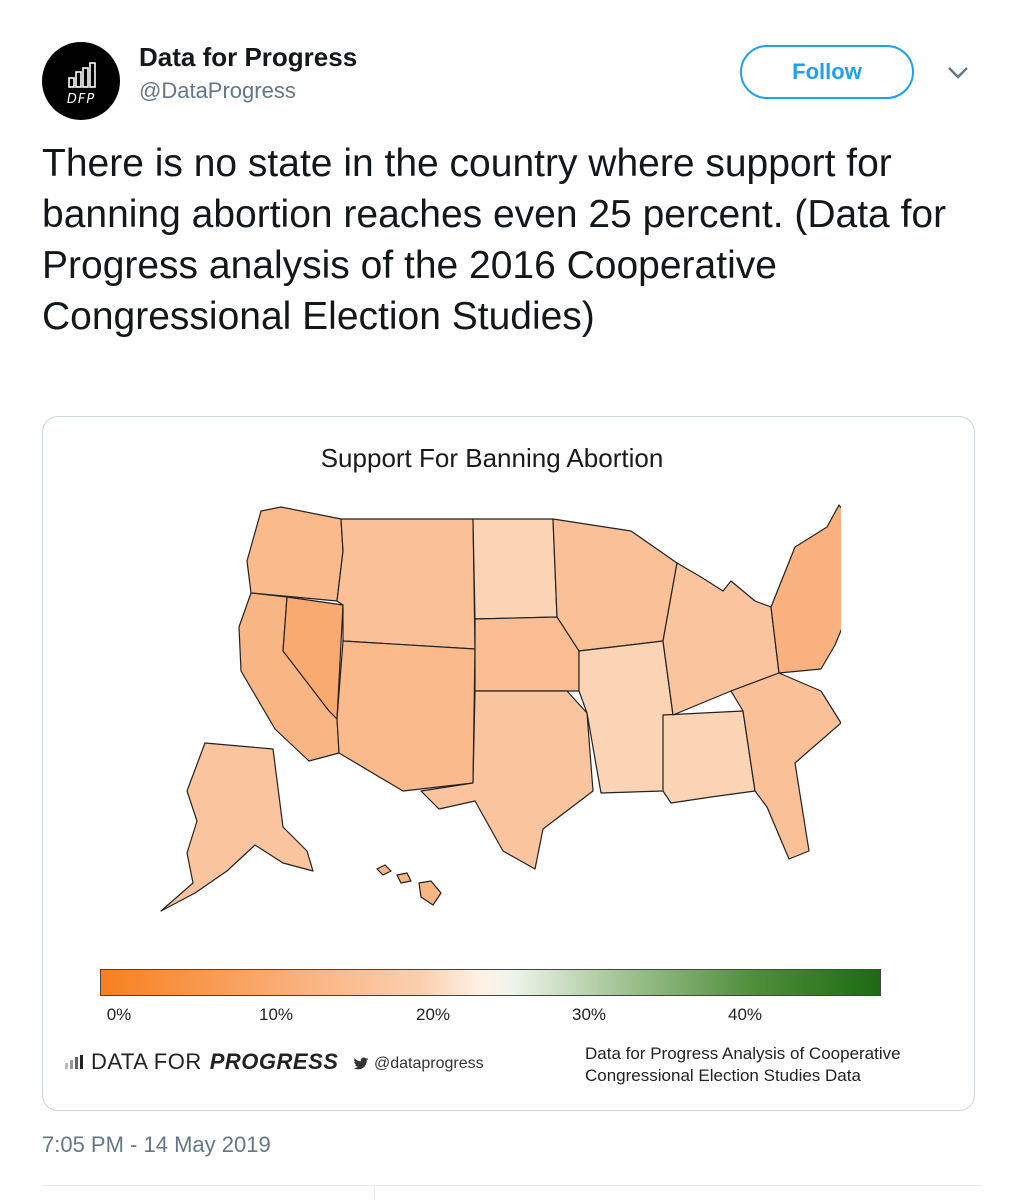 Image resolution: width=1023 pixels, height=1200 pixels. What do you see at coordinates (433, 1014) in the screenshot?
I see `legend-tick-20: 20%` at bounding box center [433, 1014].